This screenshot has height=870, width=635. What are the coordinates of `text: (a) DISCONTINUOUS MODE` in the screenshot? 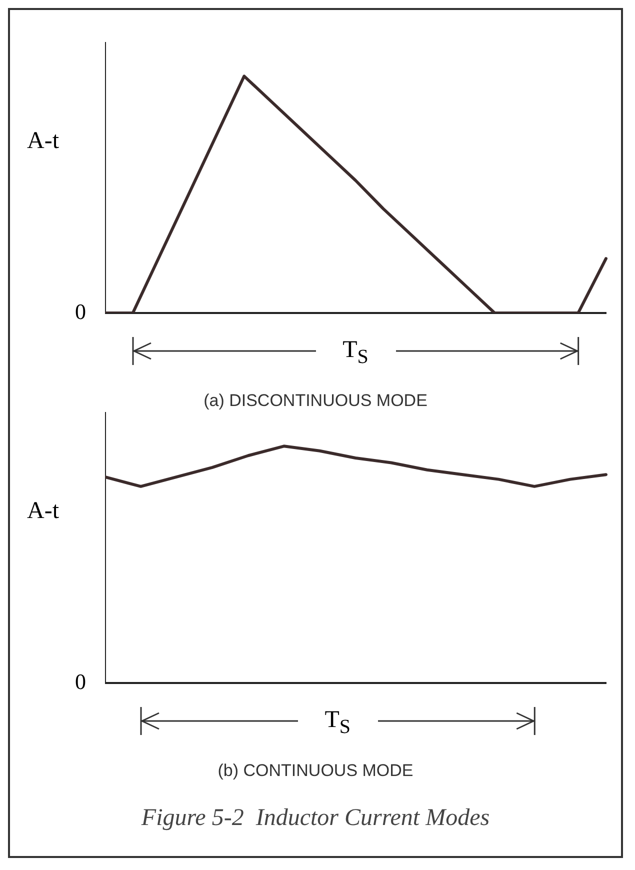 It's located at (315, 401).